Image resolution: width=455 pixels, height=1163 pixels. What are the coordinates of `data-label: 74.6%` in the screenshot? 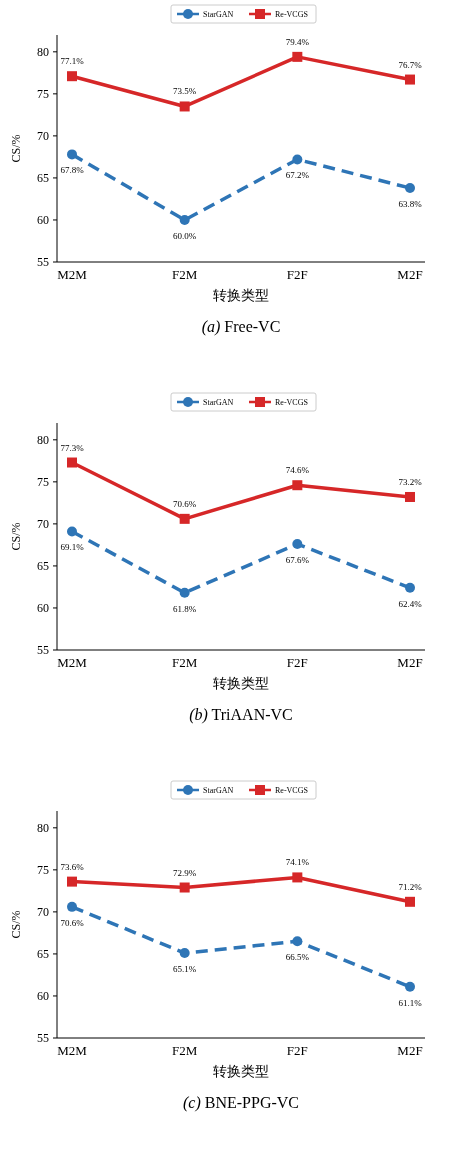 It's located at (297, 470).